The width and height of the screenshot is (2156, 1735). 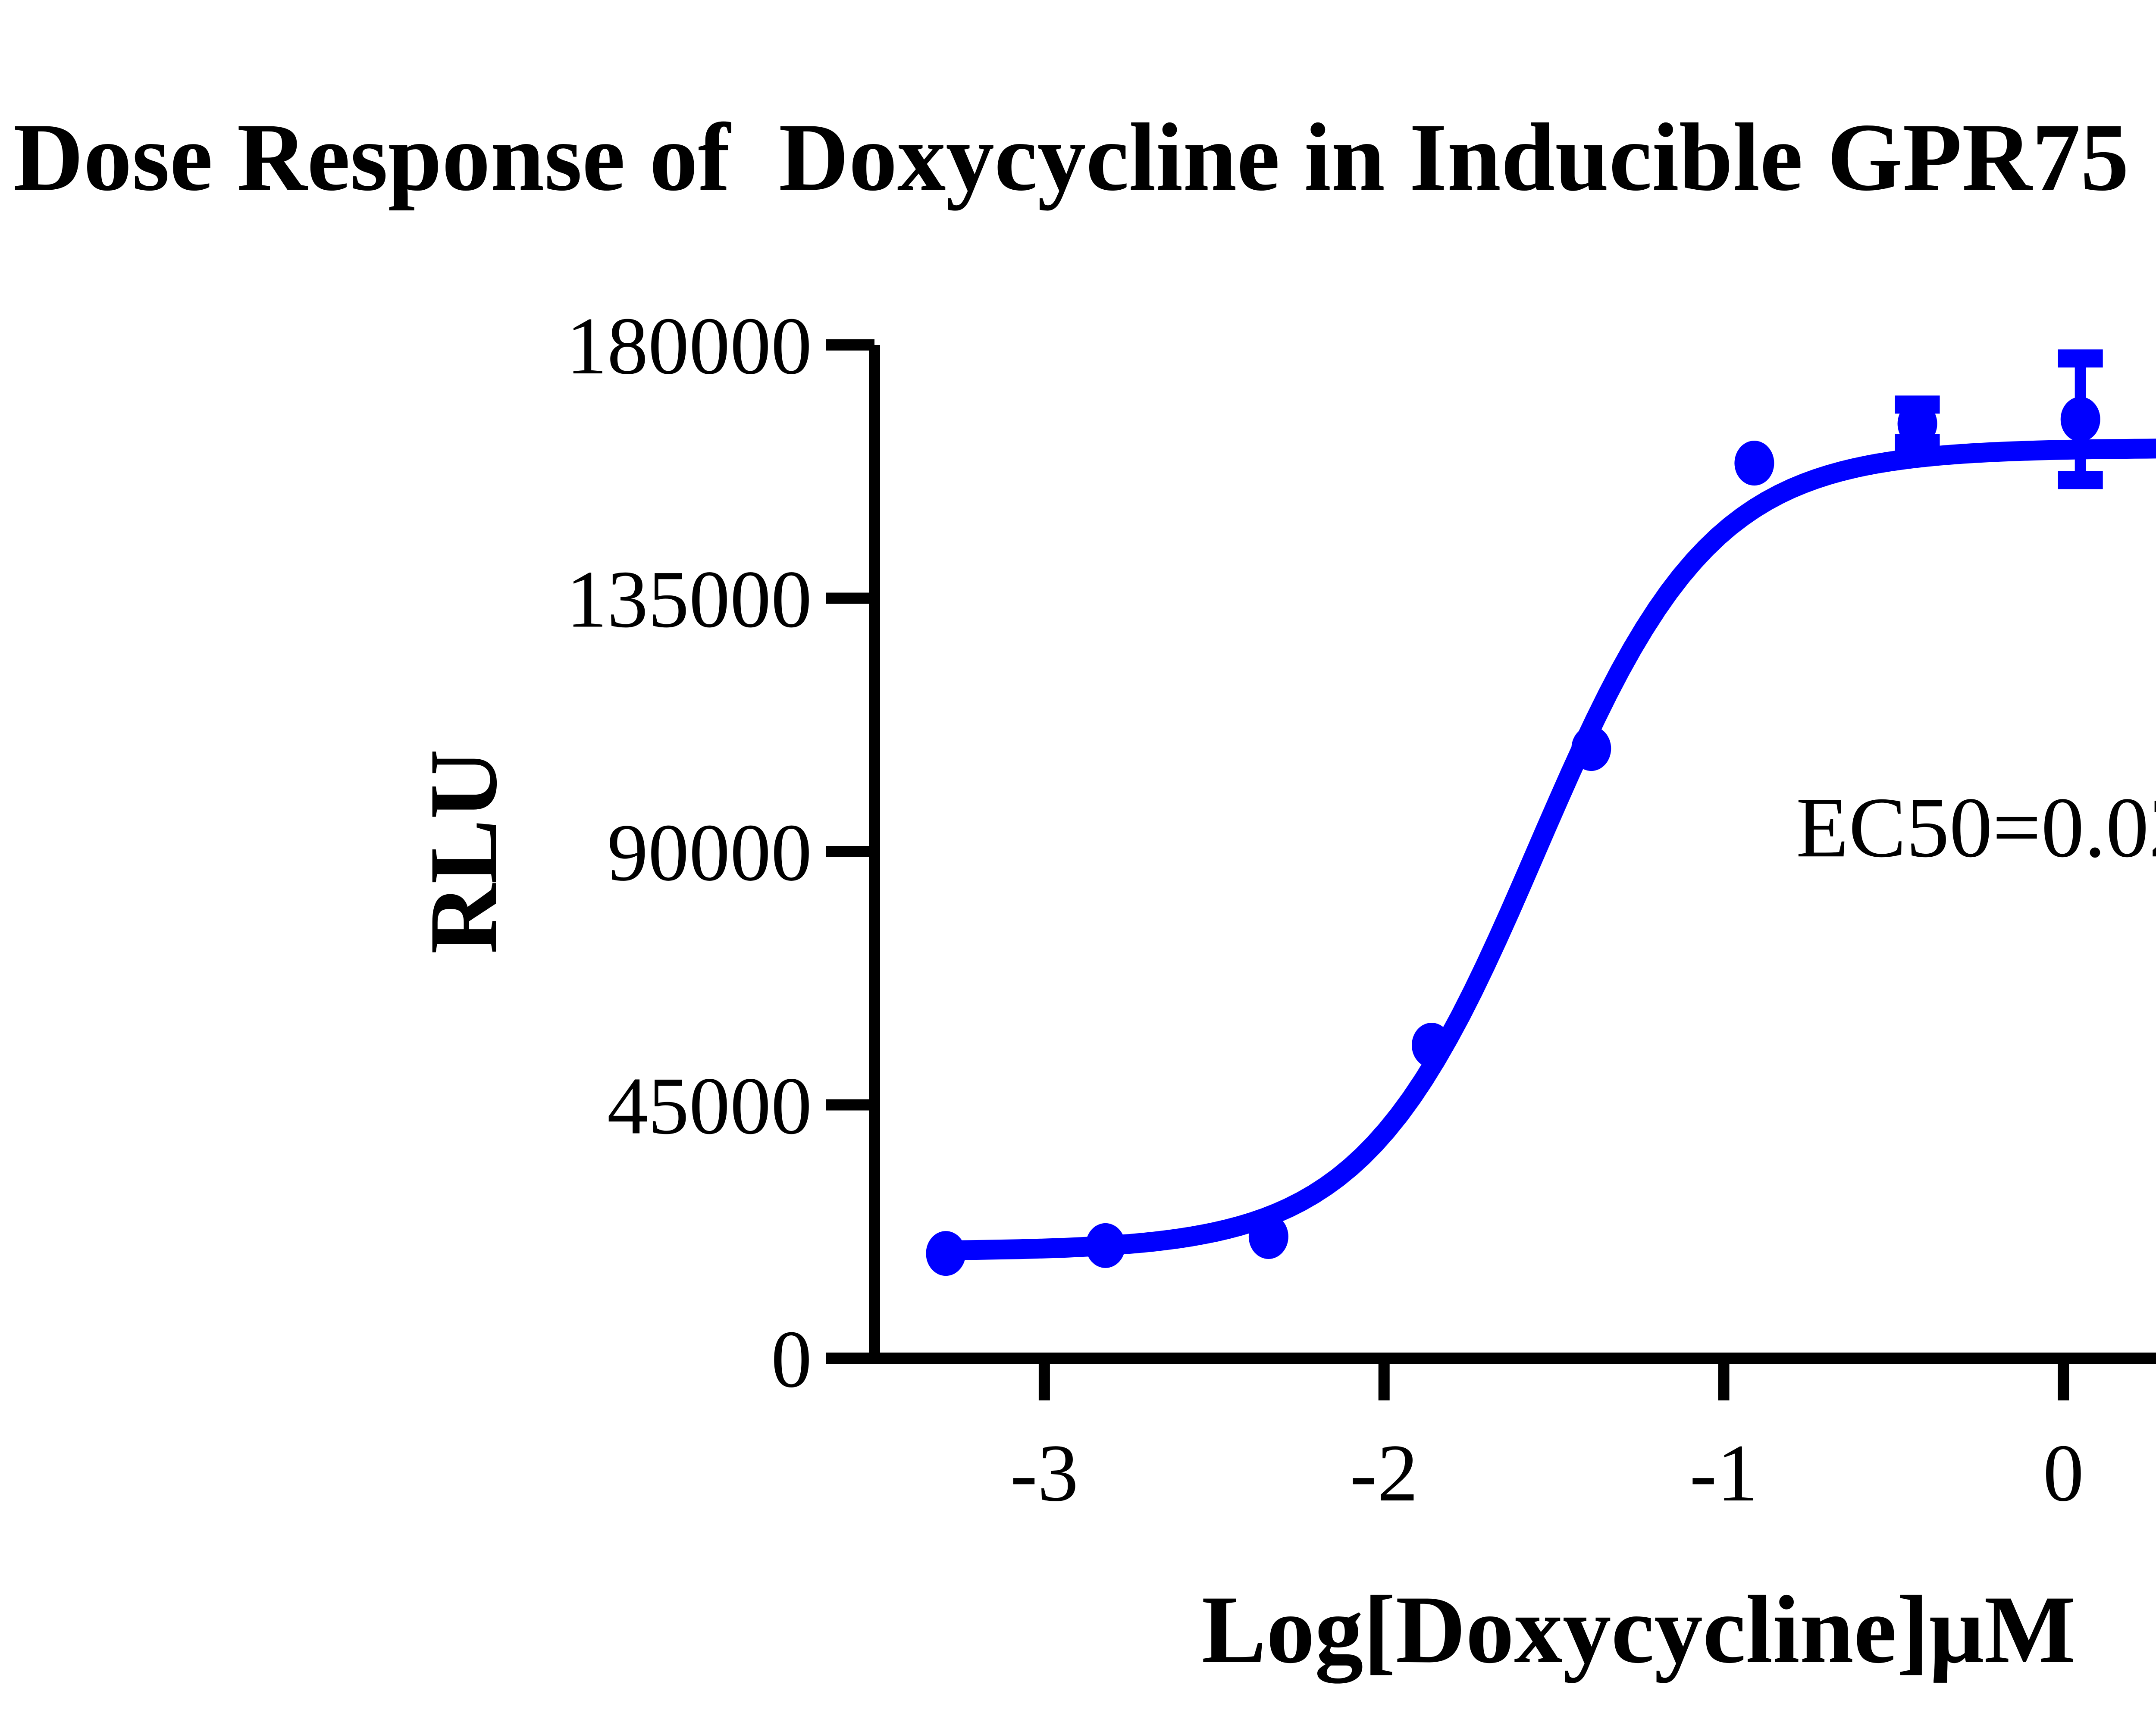 What do you see at coordinates (709, 1106) in the screenshot?
I see `y-tick-label: 45000` at bounding box center [709, 1106].